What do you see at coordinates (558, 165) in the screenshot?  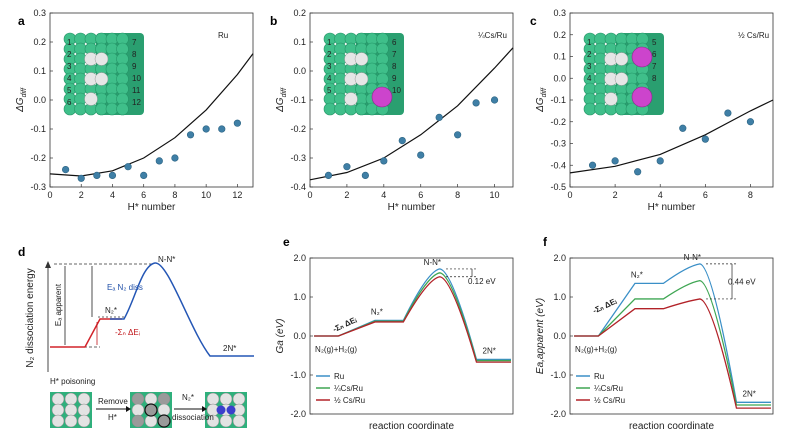 I see `y-tick-label: -0.4` at bounding box center [558, 165].